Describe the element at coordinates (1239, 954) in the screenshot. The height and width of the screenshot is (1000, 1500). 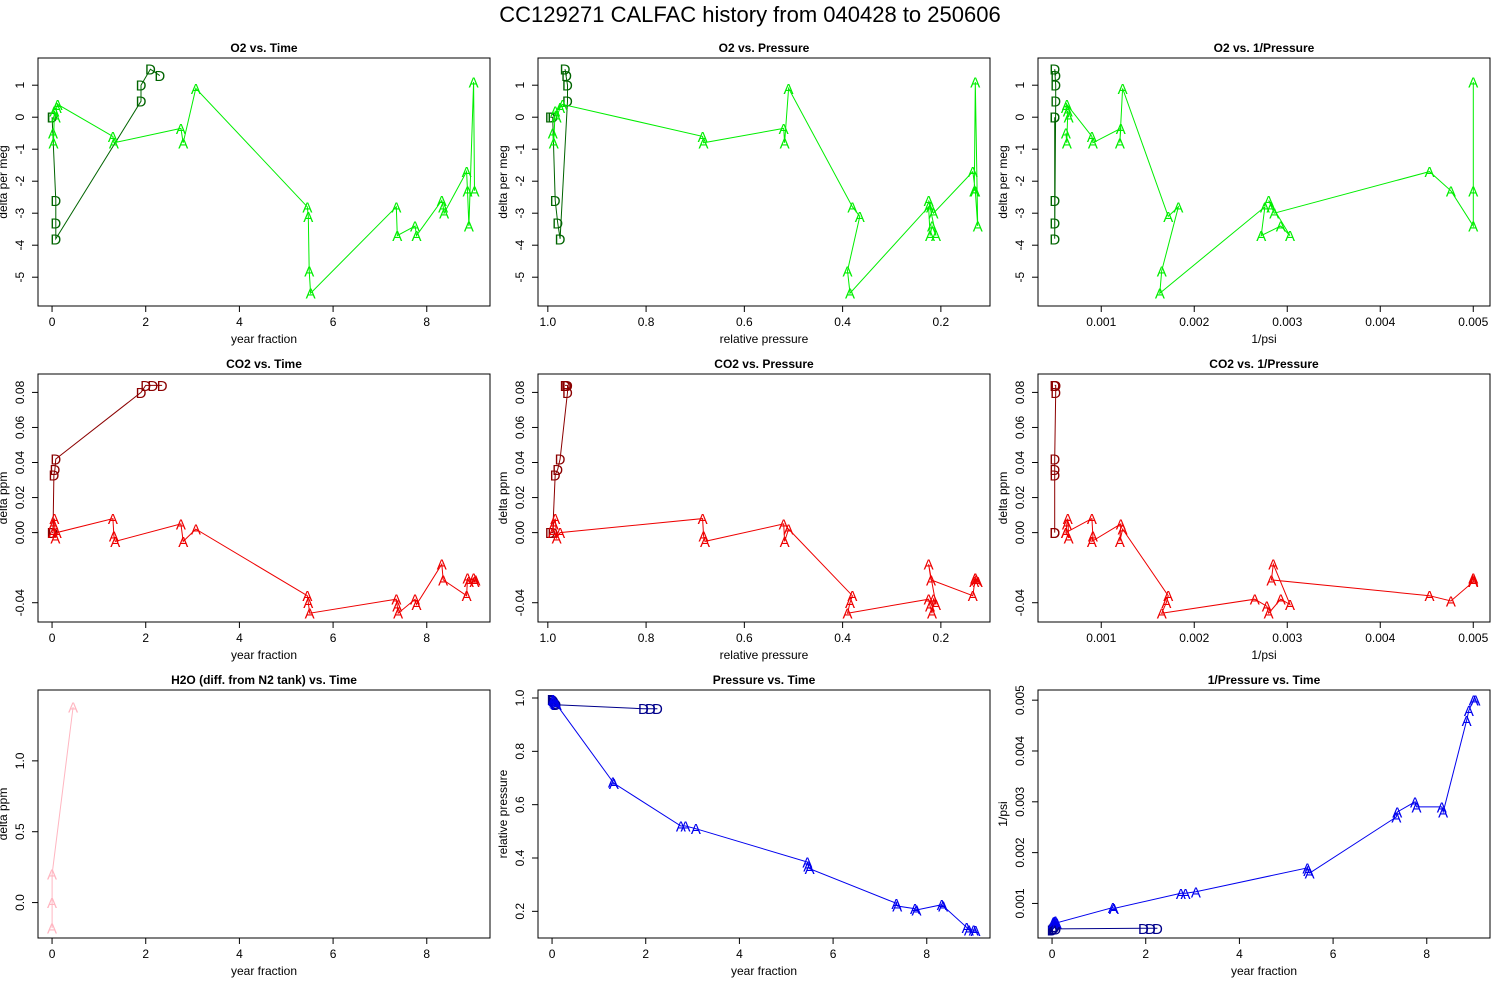
I see `chart-9-xtick-label: 4` at that location.